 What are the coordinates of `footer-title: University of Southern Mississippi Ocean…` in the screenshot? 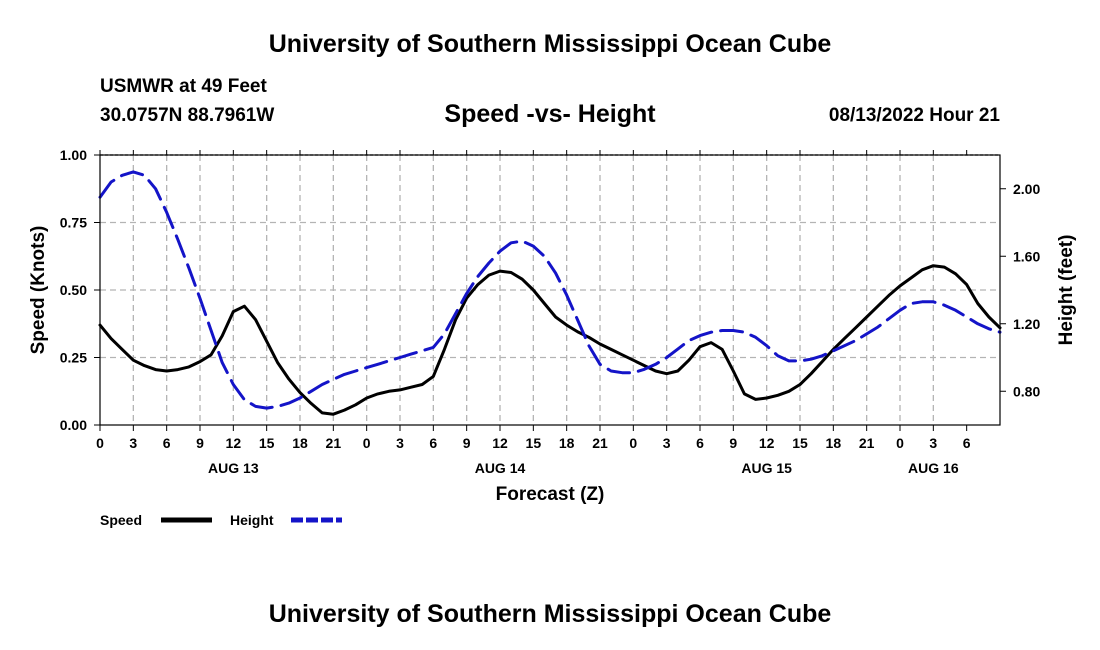 It's located at (550, 614).